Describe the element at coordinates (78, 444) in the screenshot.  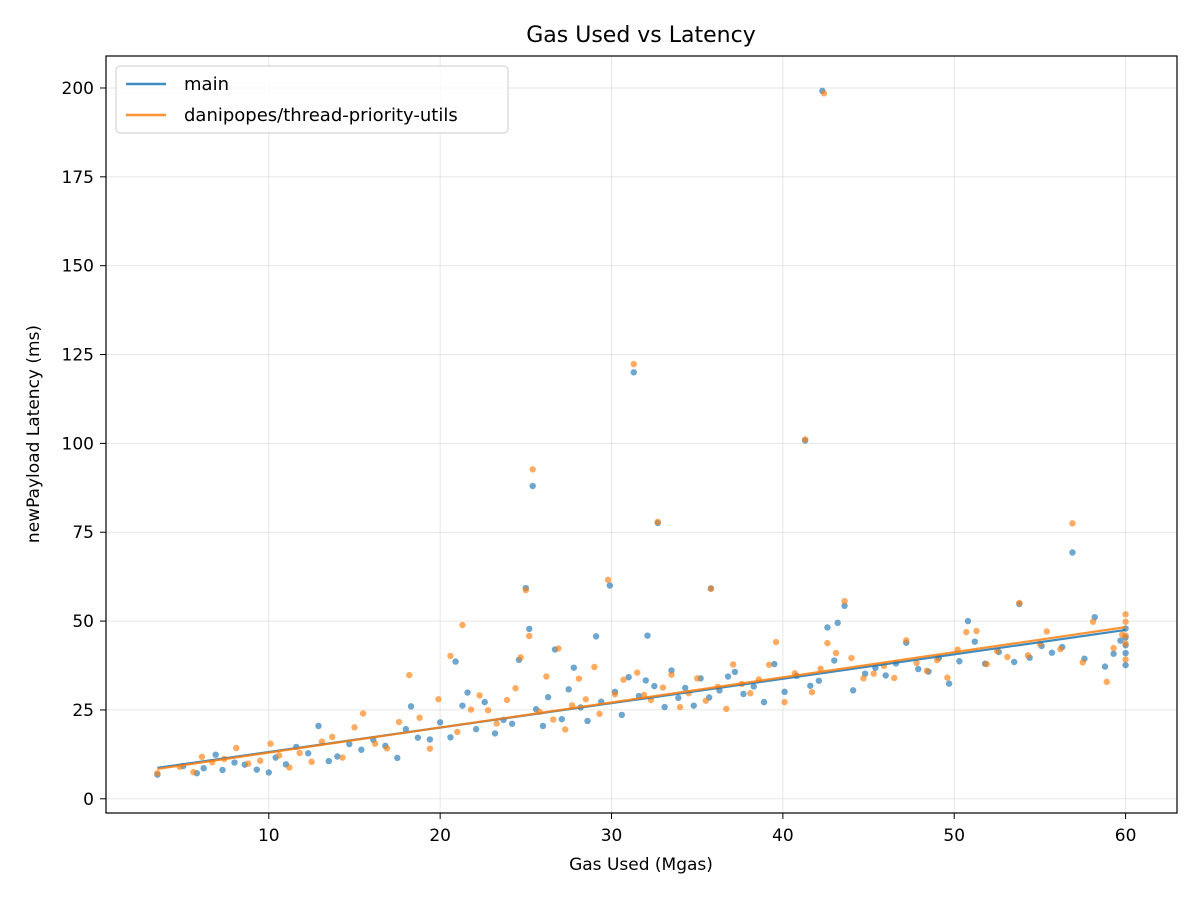
I see `y-tick-label: 100` at that location.